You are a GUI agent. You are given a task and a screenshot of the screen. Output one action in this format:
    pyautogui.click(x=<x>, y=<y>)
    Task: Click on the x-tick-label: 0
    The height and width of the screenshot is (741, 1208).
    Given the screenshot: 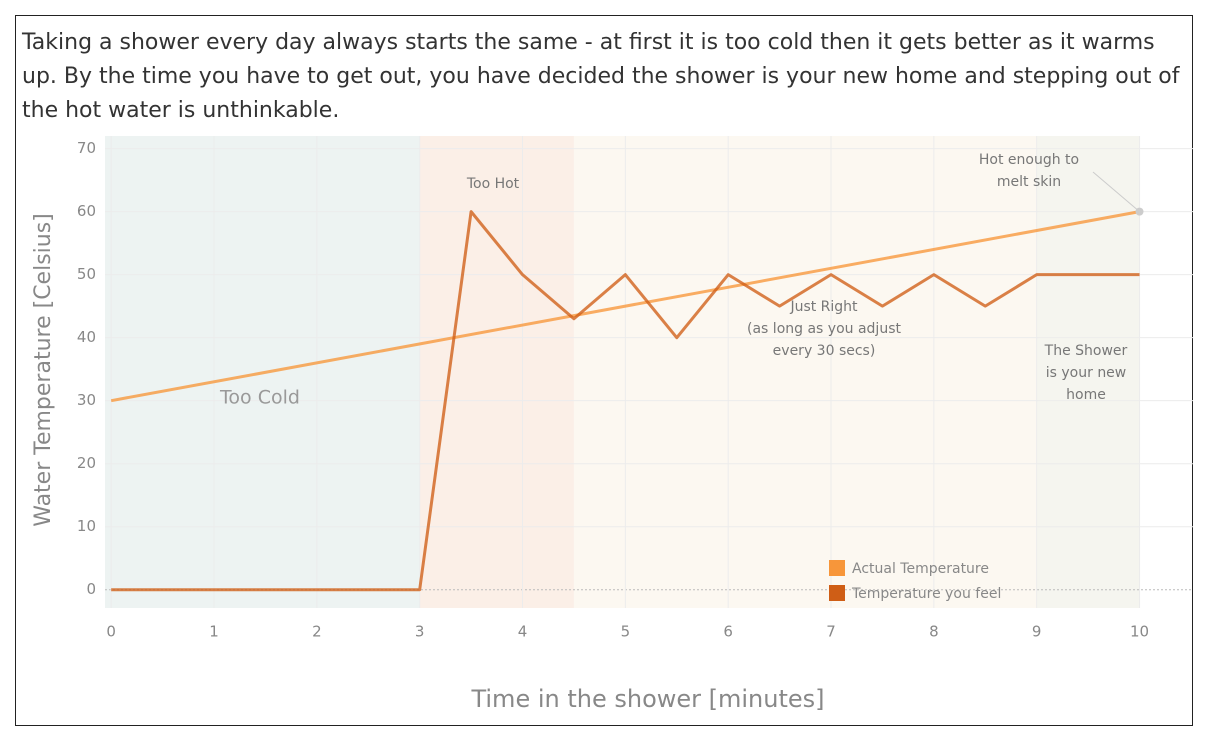 What is the action you would take?
    pyautogui.click(x=111, y=632)
    